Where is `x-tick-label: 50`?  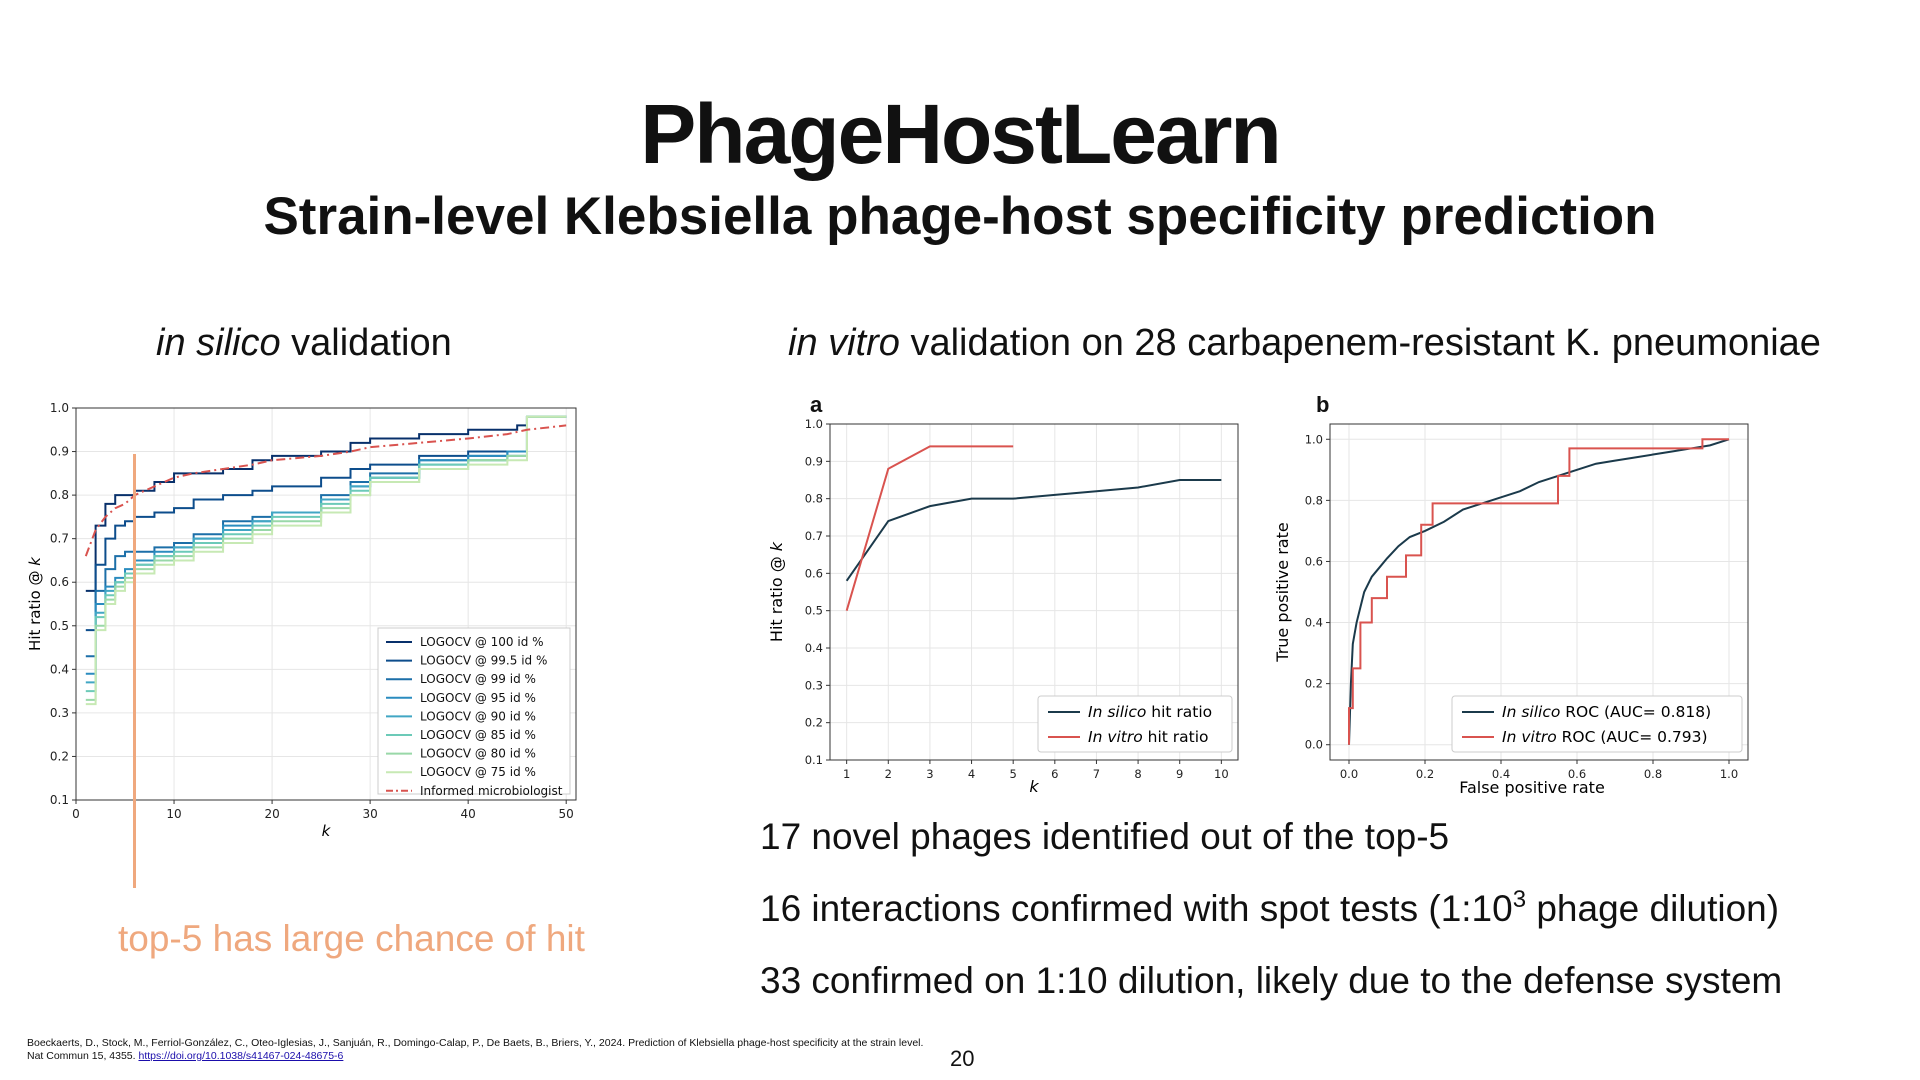
x-tick-label: 50 is located at coordinates (566, 814).